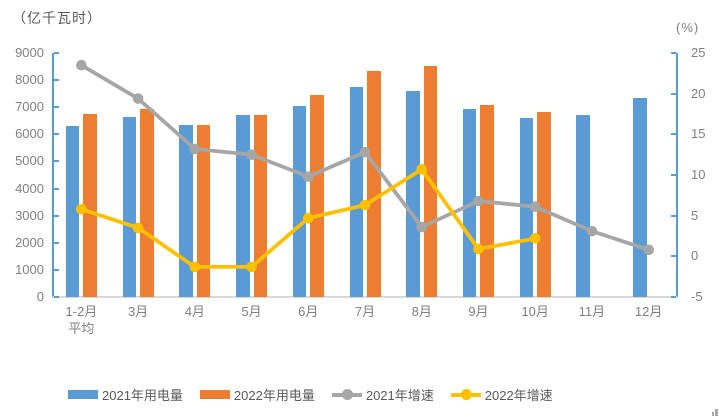 The height and width of the screenshot is (419, 723). What do you see at coordinates (90, 205) in the screenshot?
I see `bar-2022年用电量-1-2月平均` at bounding box center [90, 205].